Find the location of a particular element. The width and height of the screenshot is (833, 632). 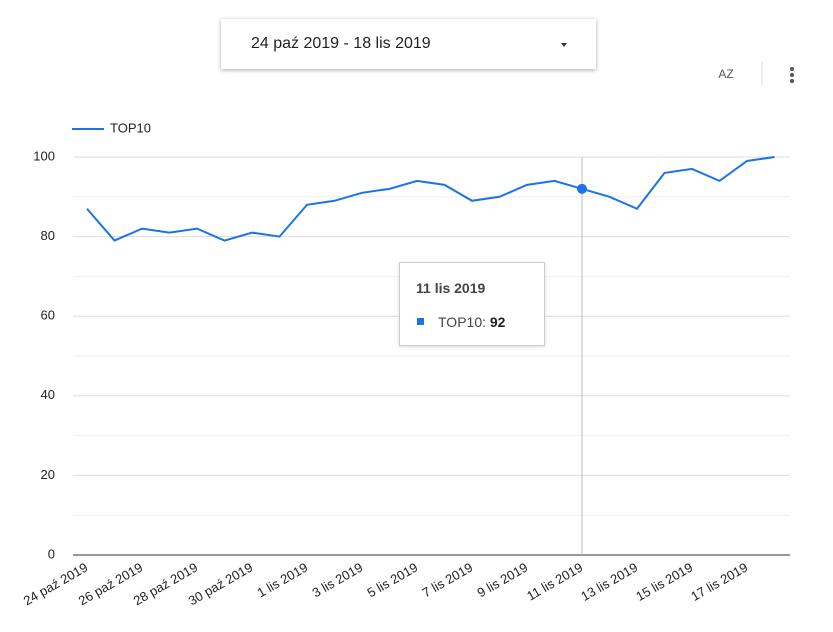

x-tick-label: 5 lis 2019 is located at coordinates (393, 580).